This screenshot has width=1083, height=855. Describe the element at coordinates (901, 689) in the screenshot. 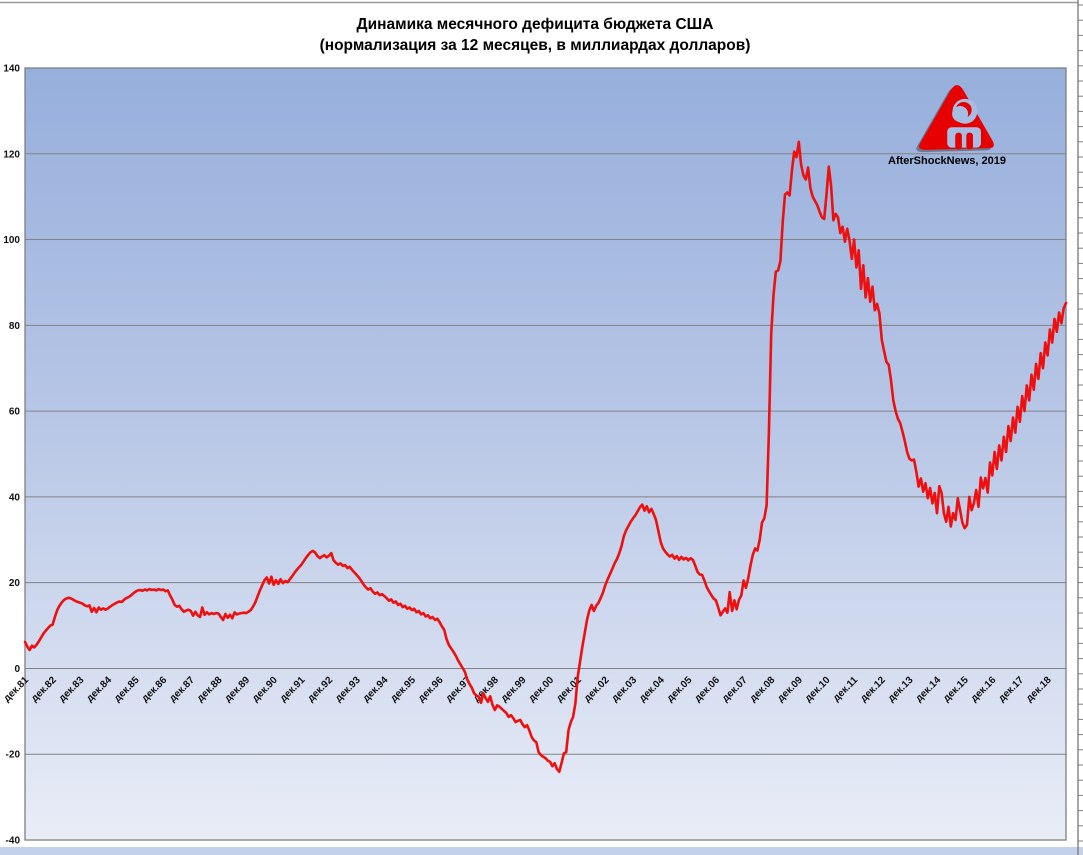

I see `x-axis-label-дек.13: дек.13` at that location.